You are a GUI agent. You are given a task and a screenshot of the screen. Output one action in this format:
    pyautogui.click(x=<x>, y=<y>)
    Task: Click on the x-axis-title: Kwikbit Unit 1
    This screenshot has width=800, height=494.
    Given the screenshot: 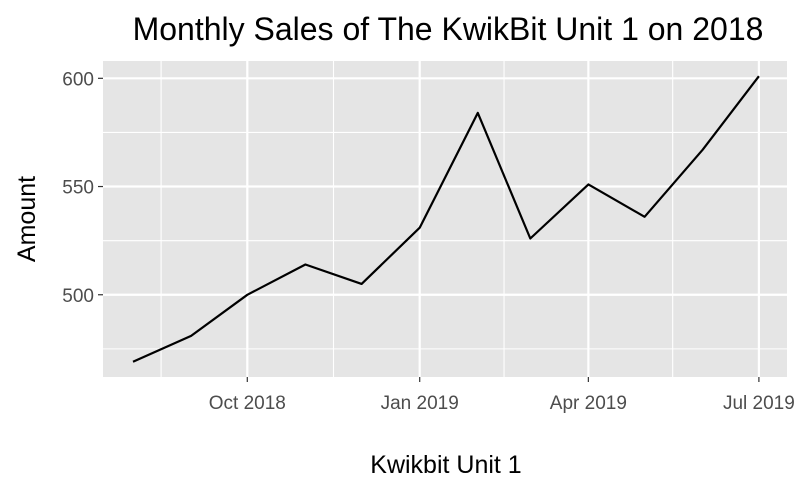 What is the action you would take?
    pyautogui.click(x=445, y=465)
    